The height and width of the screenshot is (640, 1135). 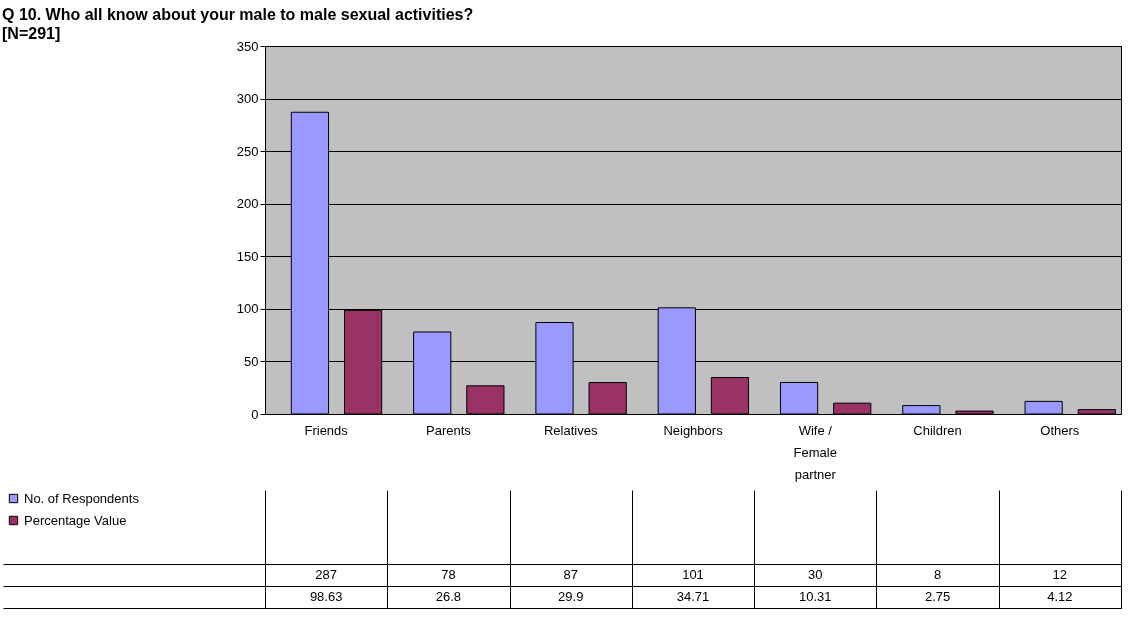 What do you see at coordinates (937, 574) in the screenshot?
I see `data-label: 8` at bounding box center [937, 574].